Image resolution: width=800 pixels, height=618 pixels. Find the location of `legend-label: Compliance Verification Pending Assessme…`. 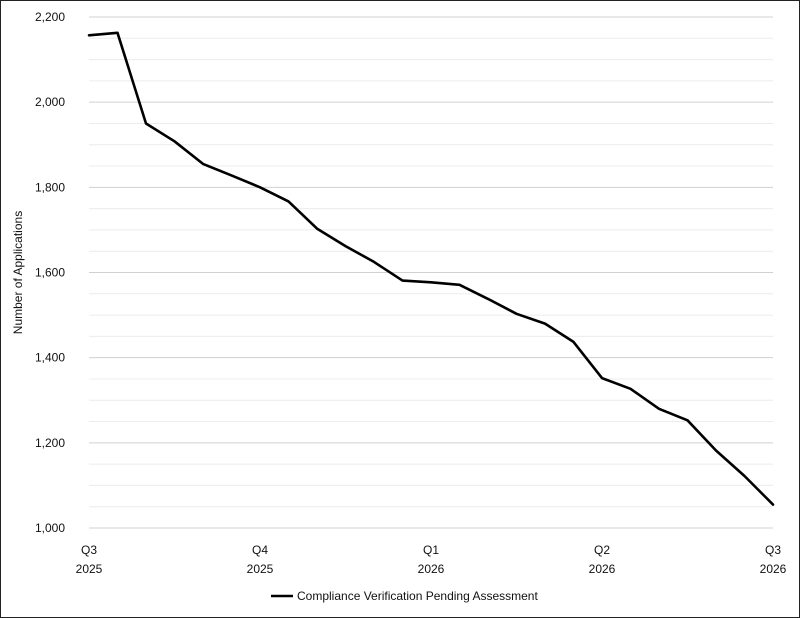

legend-label: Compliance Verification Pending Assessme… is located at coordinates (417, 596).